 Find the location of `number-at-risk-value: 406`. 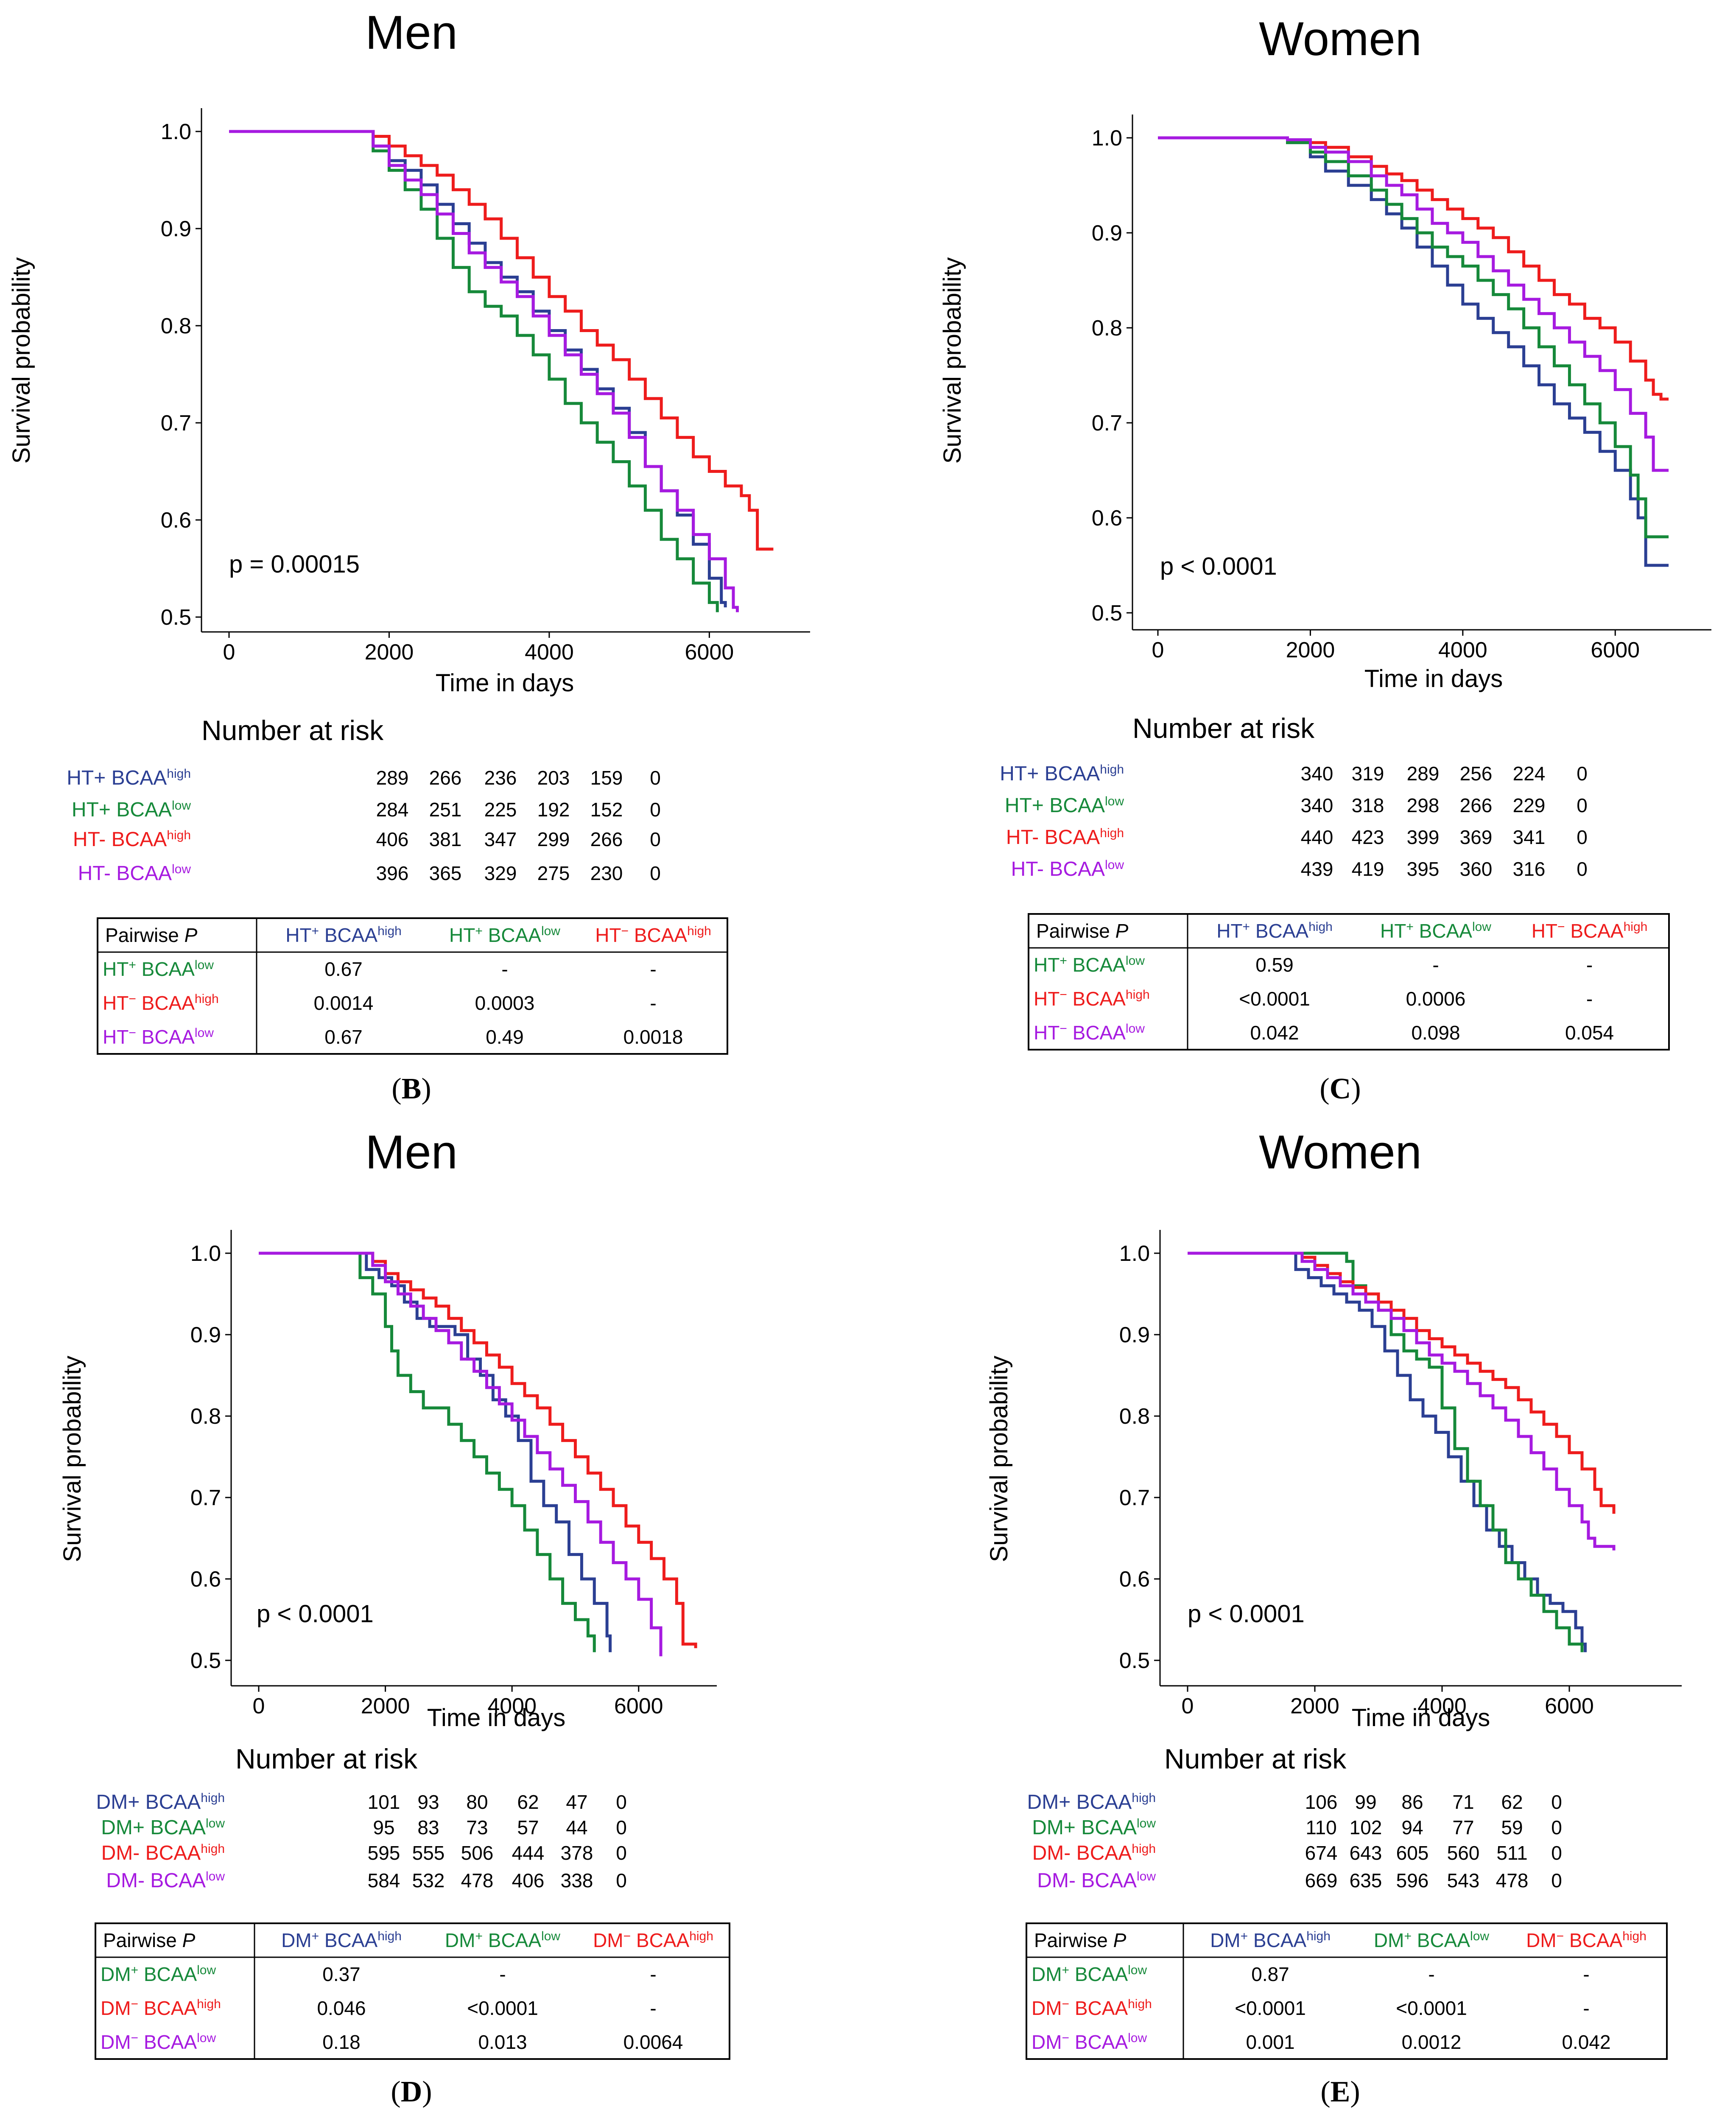

number-at-risk-value: 406 is located at coordinates (392, 839).